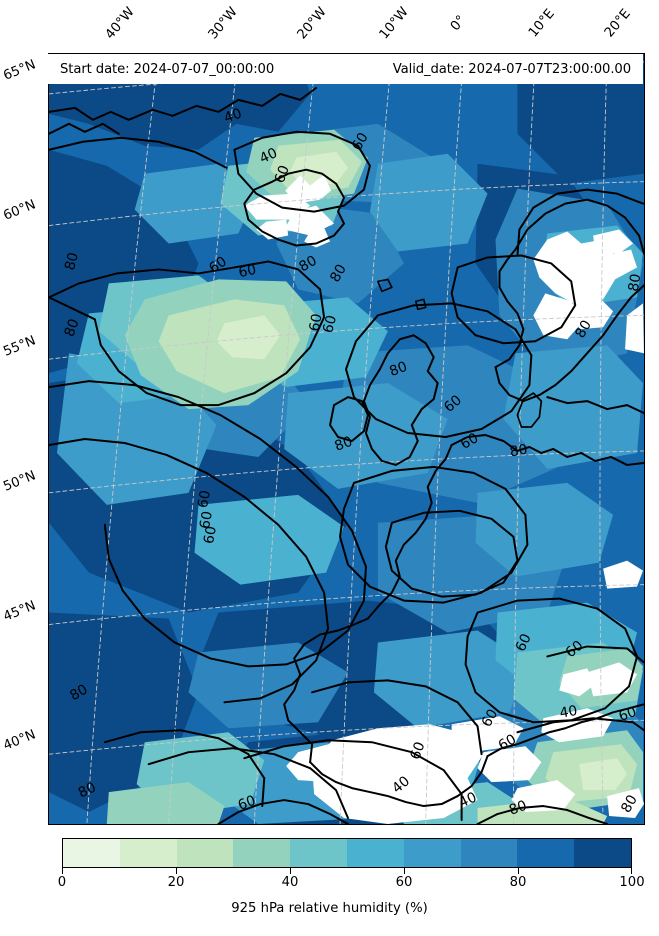 The width and height of the screenshot is (659, 936). What do you see at coordinates (223, 23) in the screenshot?
I see `lon-tick-30degW: 30°W` at bounding box center [223, 23].